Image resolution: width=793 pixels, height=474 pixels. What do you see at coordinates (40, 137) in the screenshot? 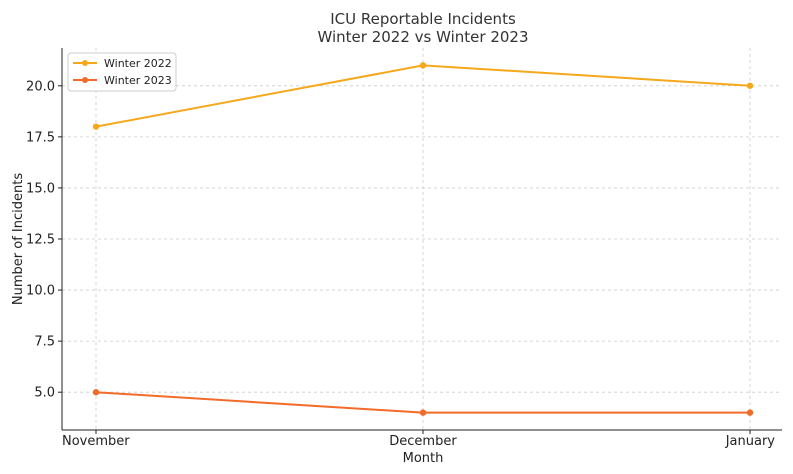
I see `y-tick-label: 17.5` at bounding box center [40, 137].